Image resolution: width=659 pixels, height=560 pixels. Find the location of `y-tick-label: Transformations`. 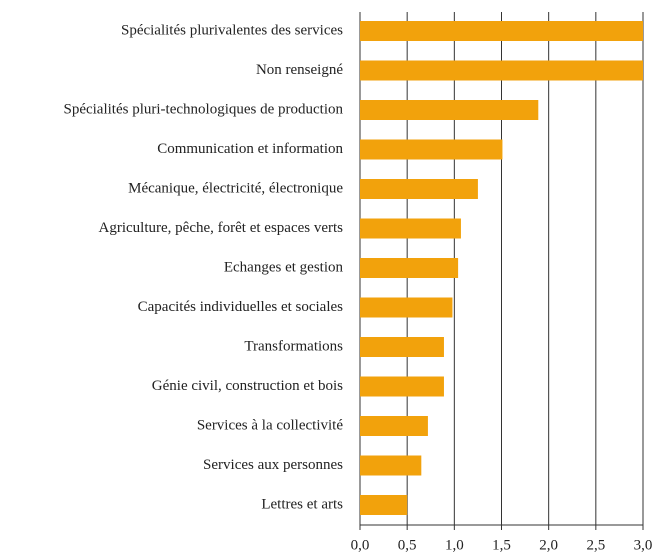

y-tick-label: Transformations is located at coordinates (293, 346).